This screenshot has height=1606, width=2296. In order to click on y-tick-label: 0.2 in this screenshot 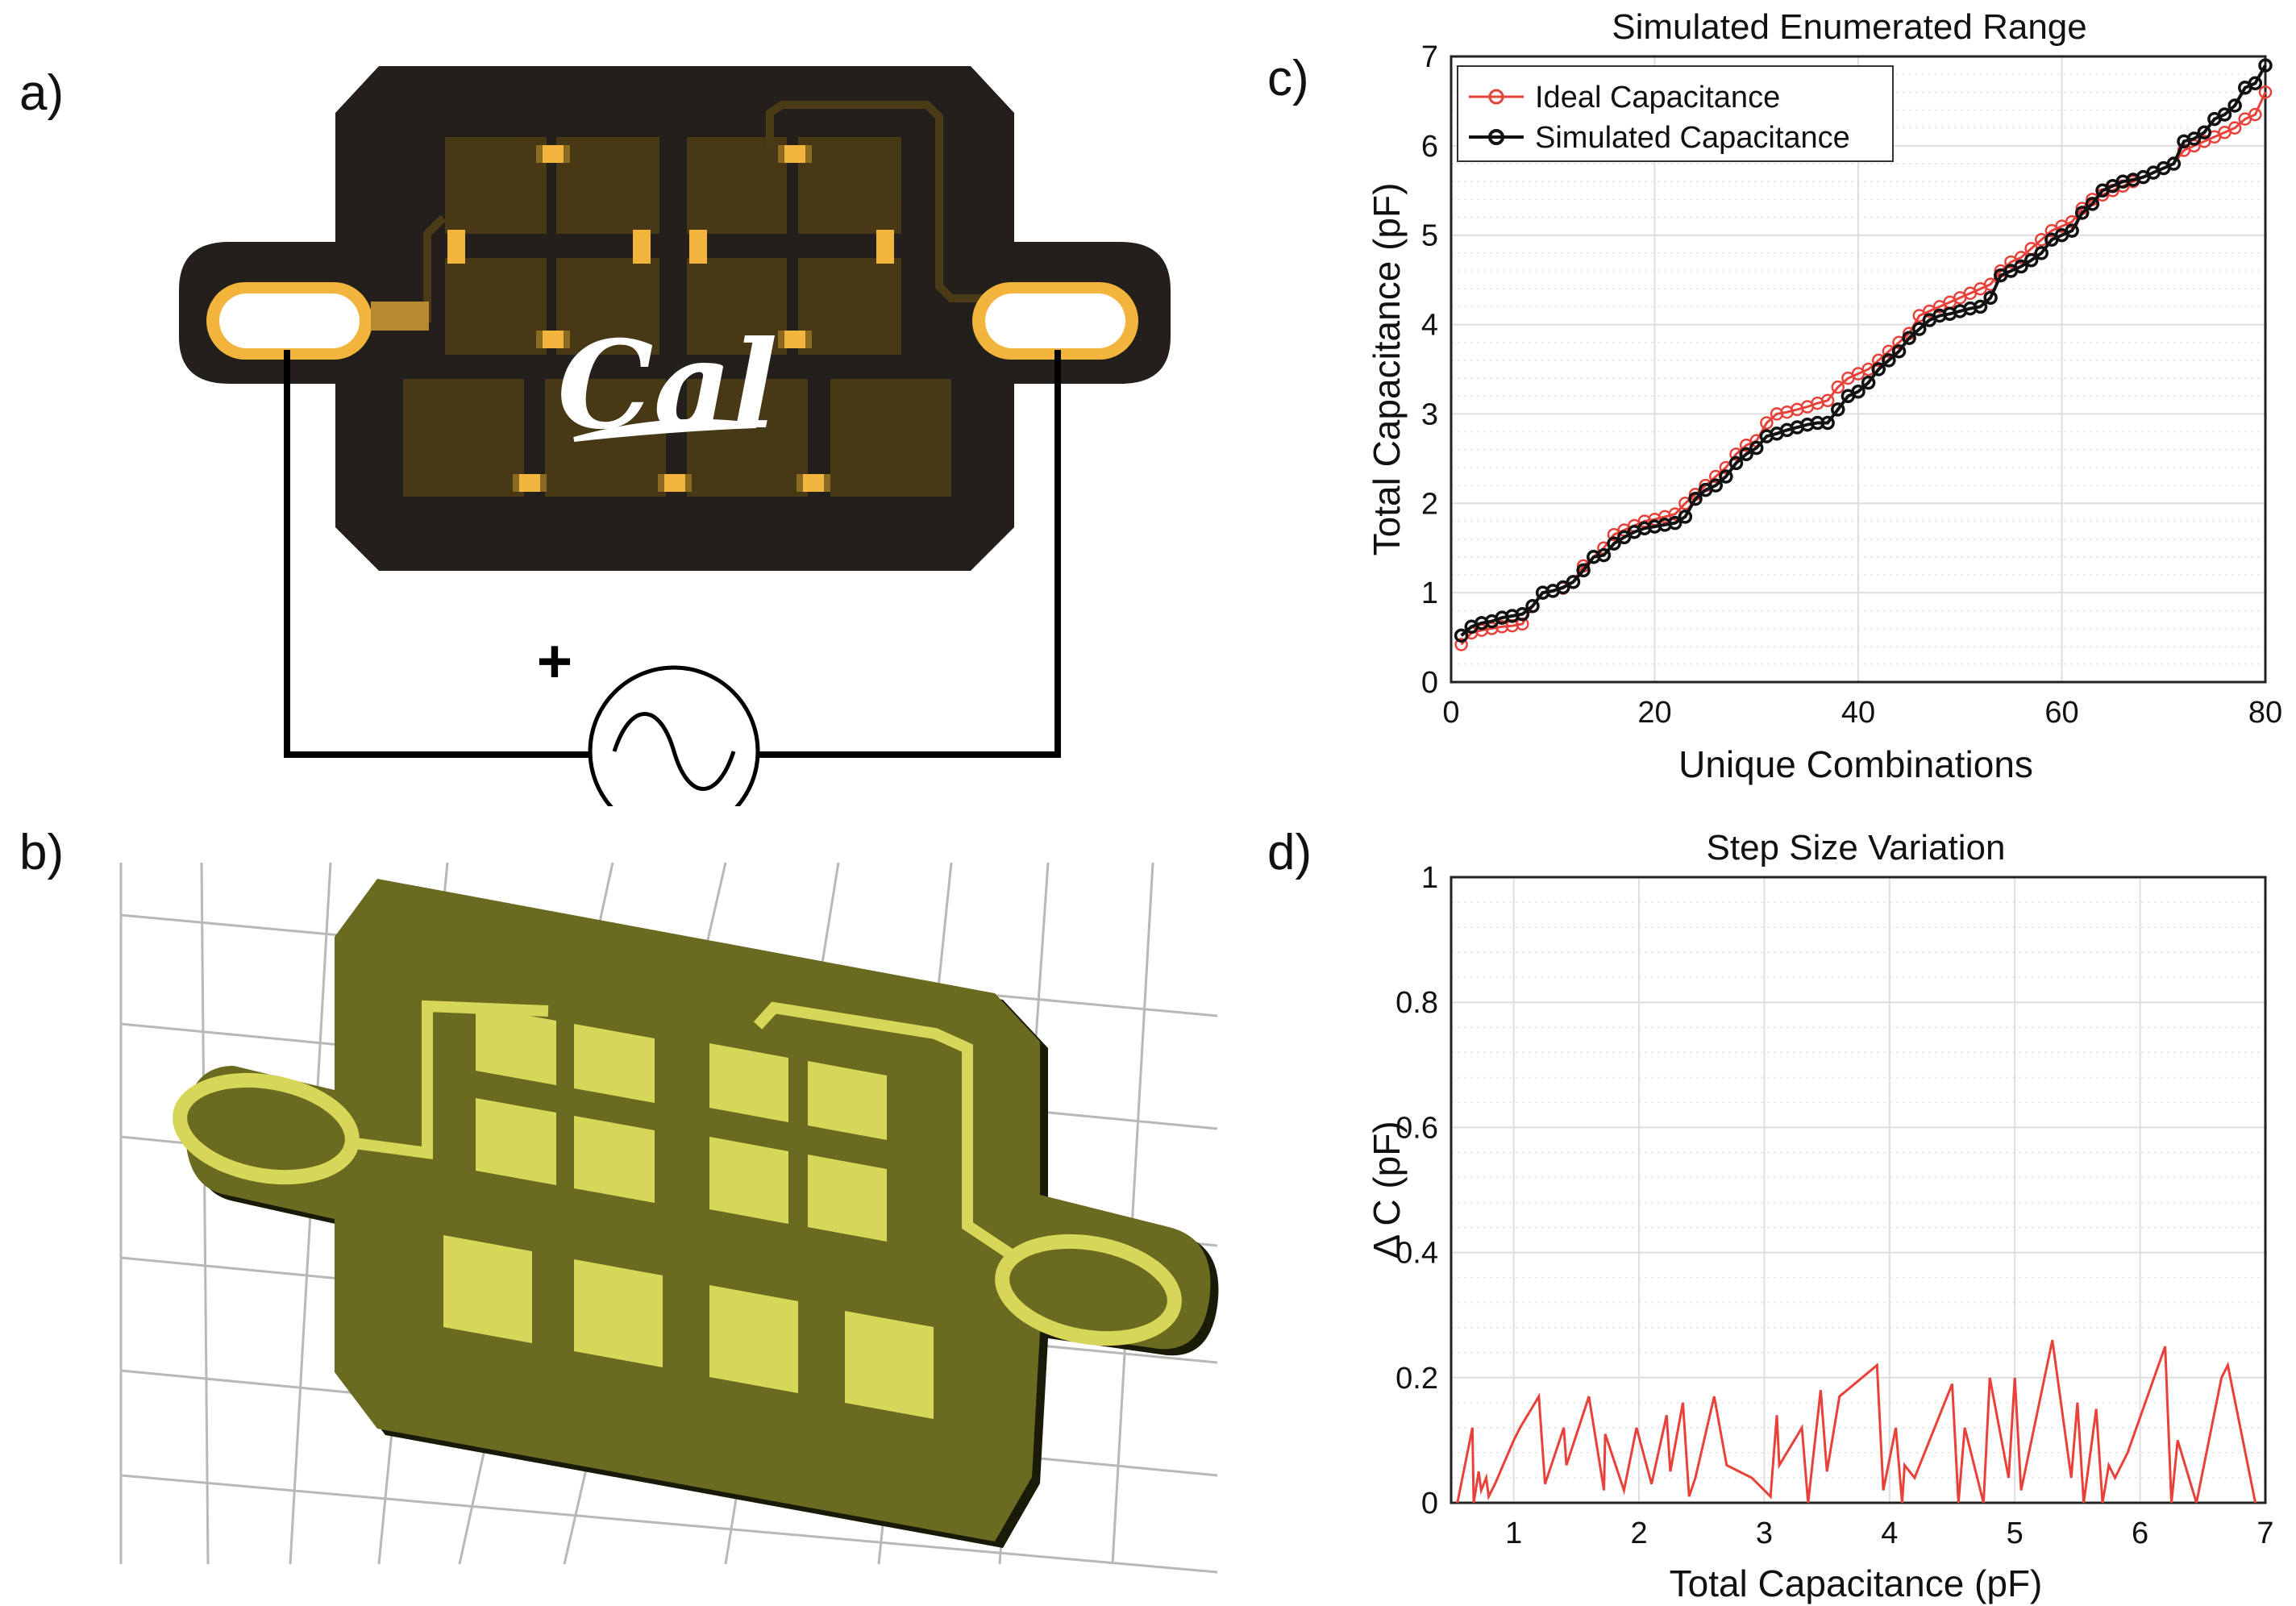, I will do `click(1416, 1379)`.